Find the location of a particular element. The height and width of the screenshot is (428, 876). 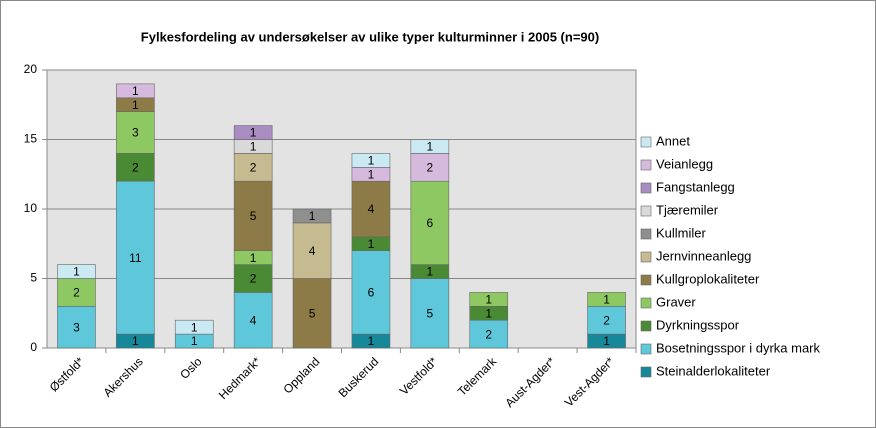

legend-label: Annet is located at coordinates (673, 140).